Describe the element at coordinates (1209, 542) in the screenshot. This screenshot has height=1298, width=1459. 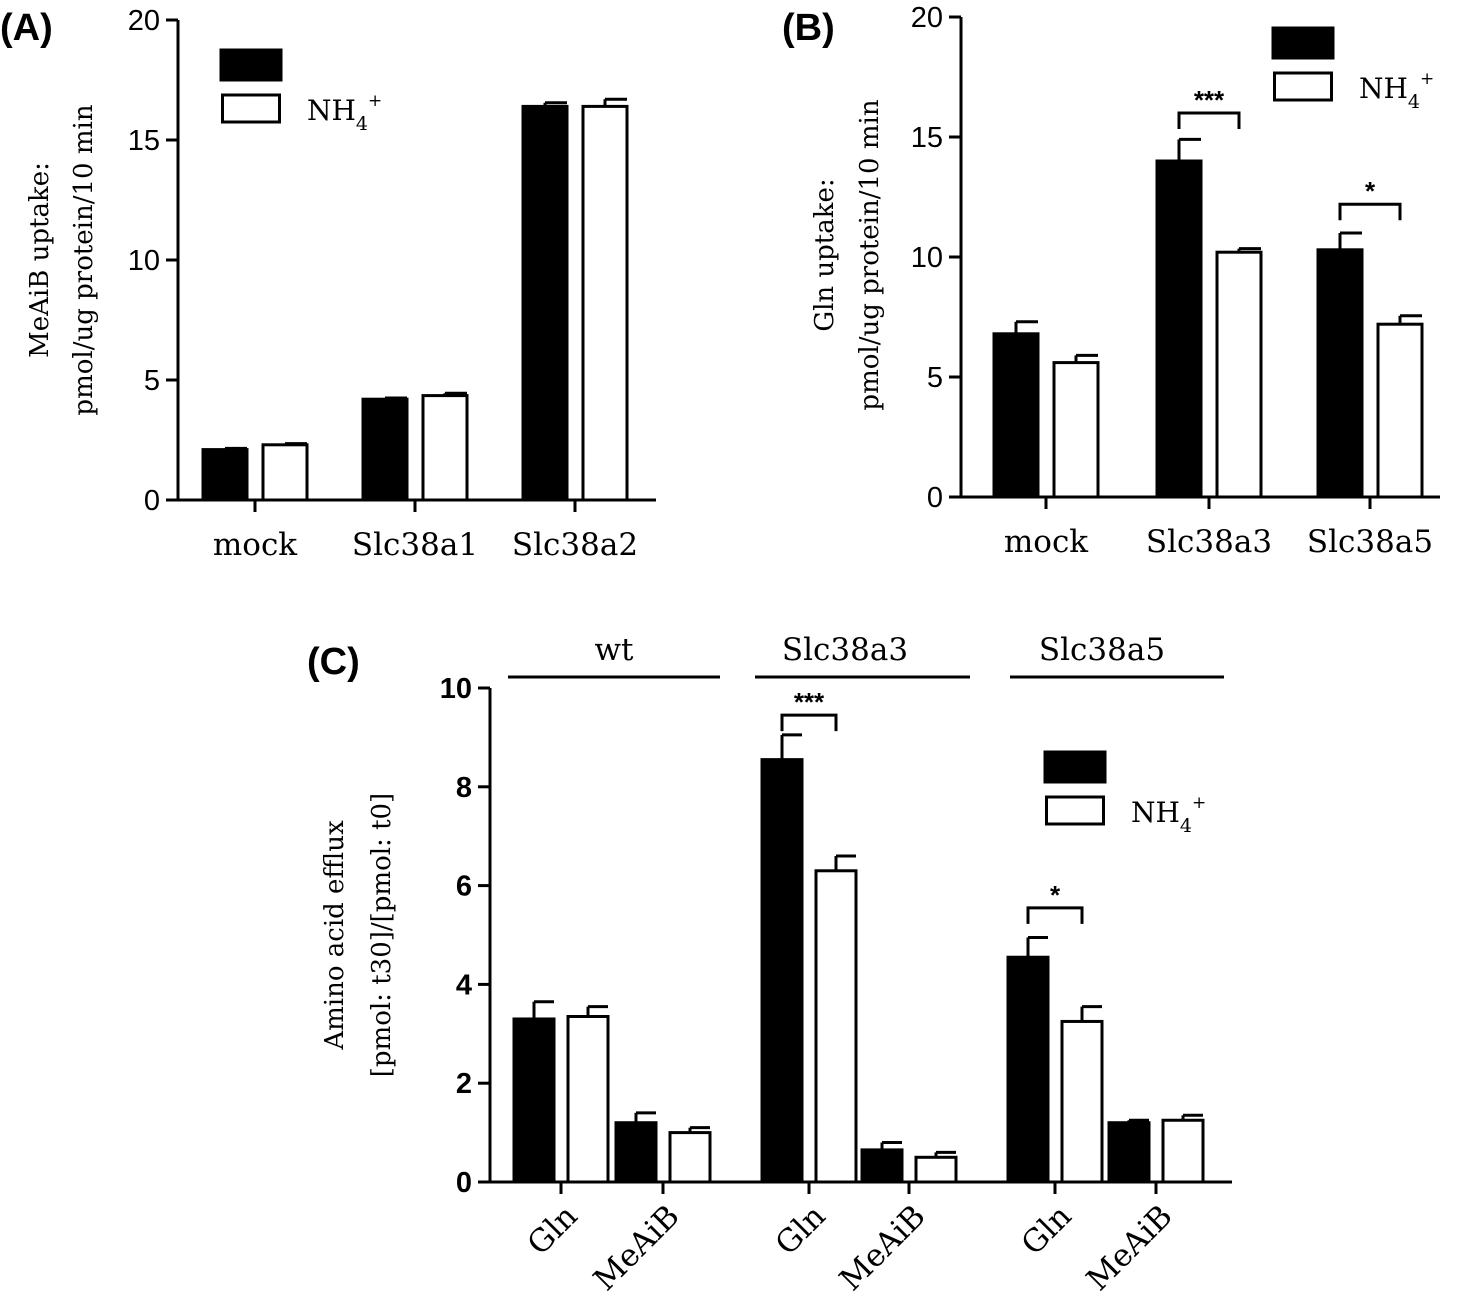
I see `x-category-label: Slc38a3` at that location.